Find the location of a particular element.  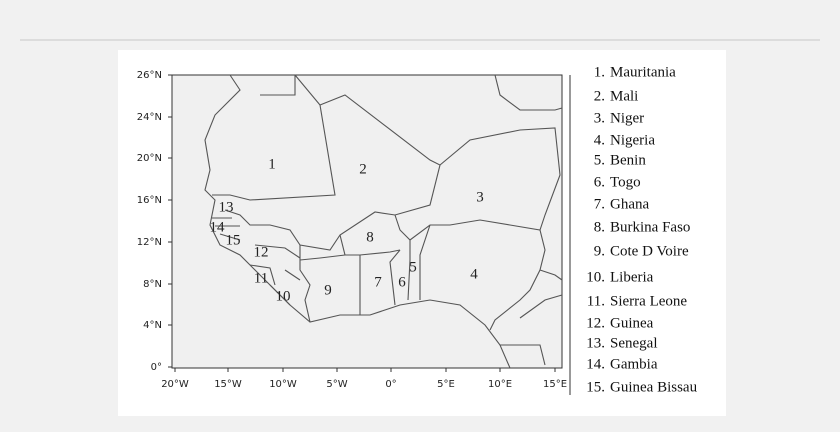

legend-number: 6. is located at coordinates (599, 182).